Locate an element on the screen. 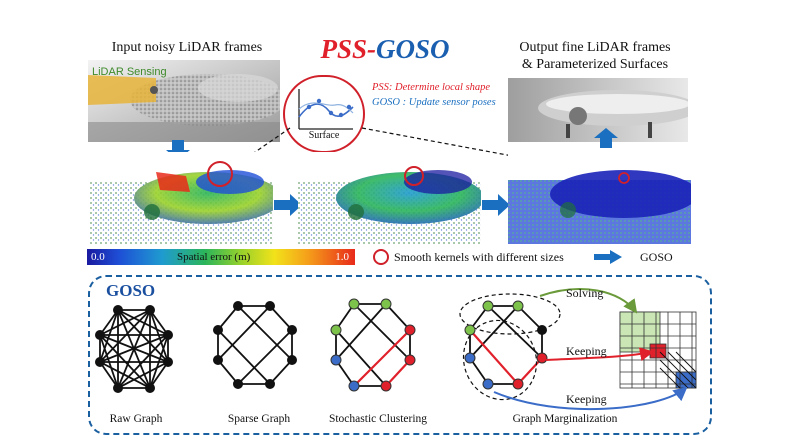 The width and height of the screenshot is (791, 442). diagram-title: PSS-GOSO is located at coordinates (385, 49).